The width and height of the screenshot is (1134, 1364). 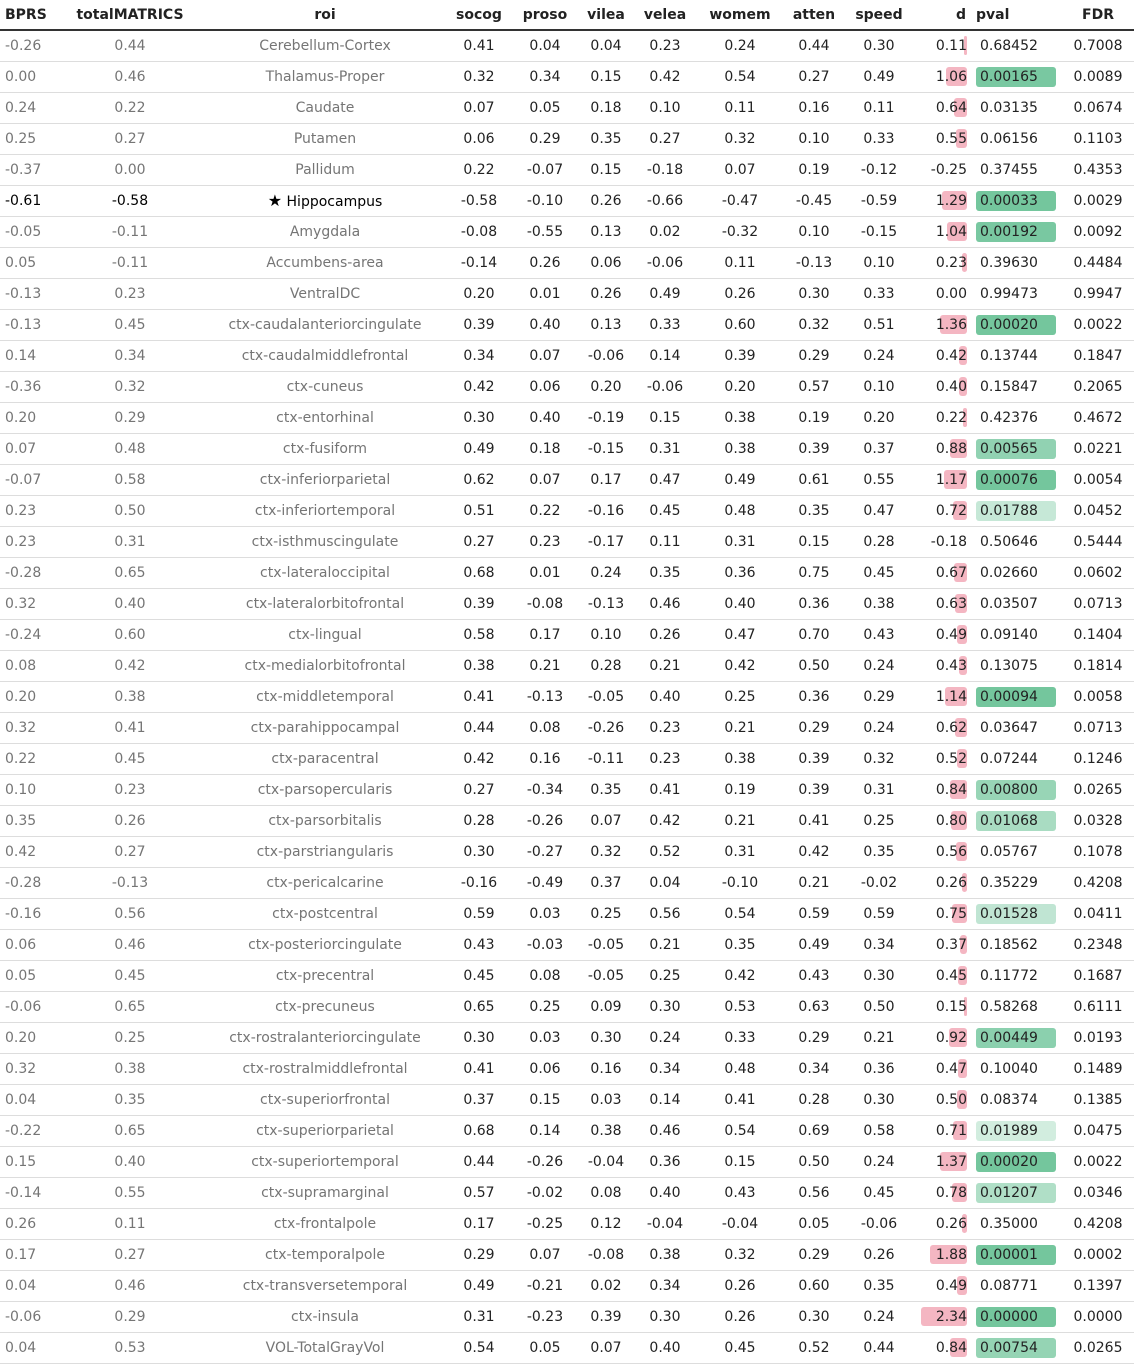 What do you see at coordinates (479, 945) in the screenshot?
I see `socog-cell: 0.43` at bounding box center [479, 945].